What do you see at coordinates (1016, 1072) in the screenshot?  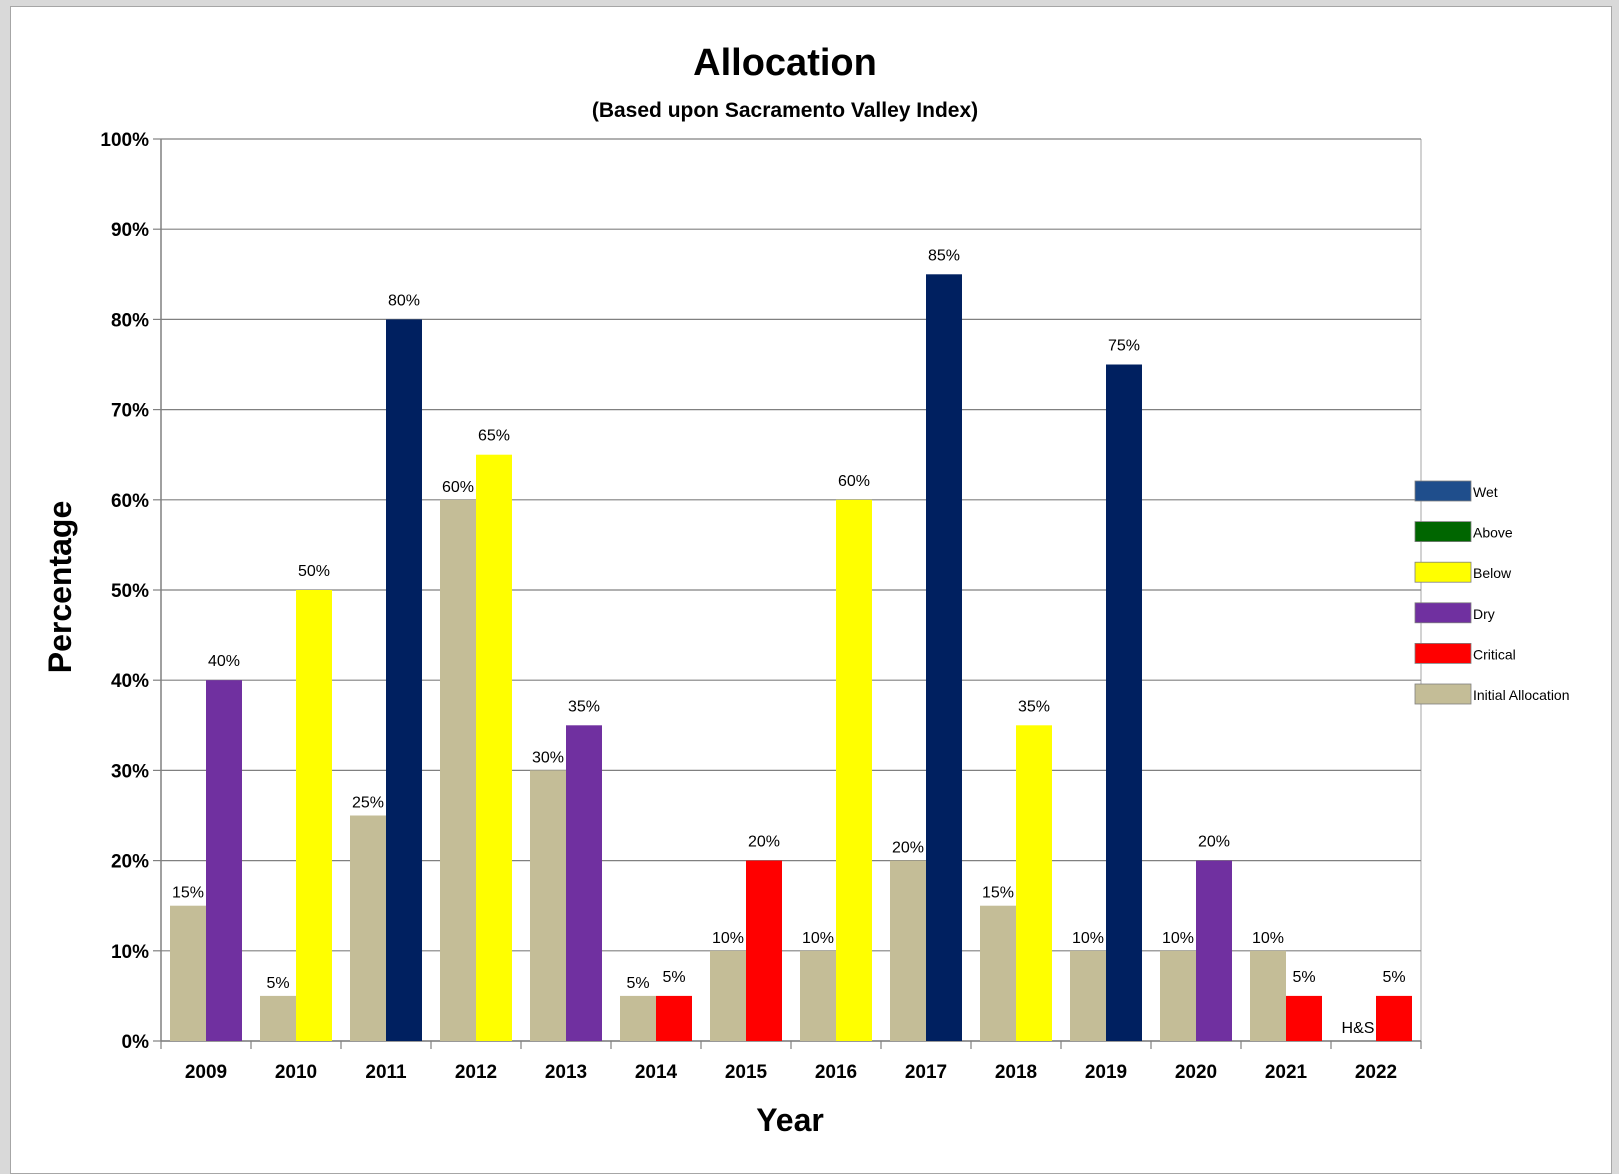 I see `x-tick-label: 2018` at bounding box center [1016, 1072].